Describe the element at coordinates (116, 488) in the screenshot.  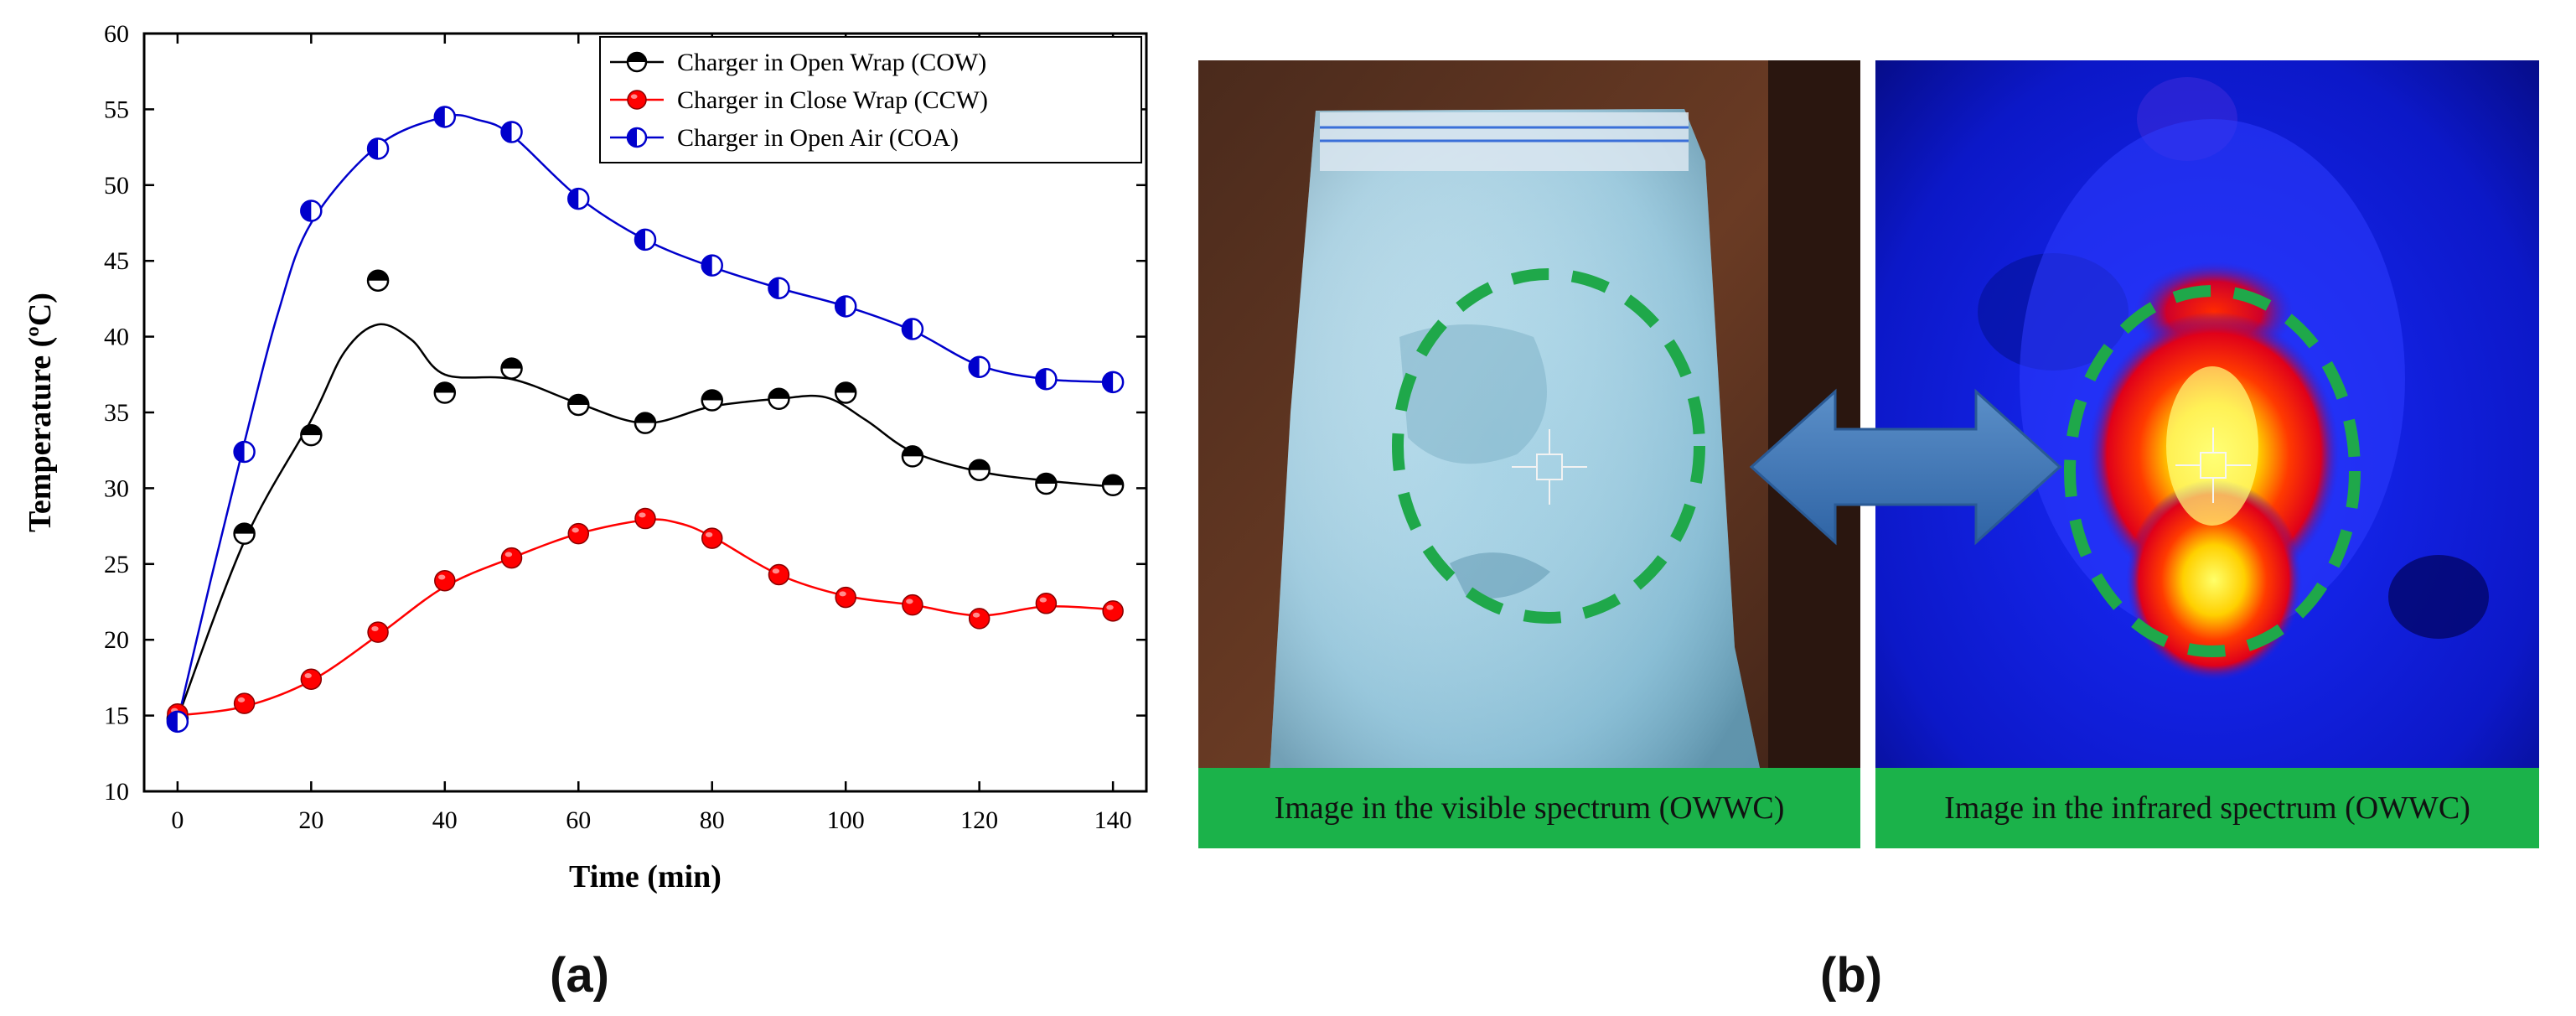
I see `y-tick-label: 30` at that location.